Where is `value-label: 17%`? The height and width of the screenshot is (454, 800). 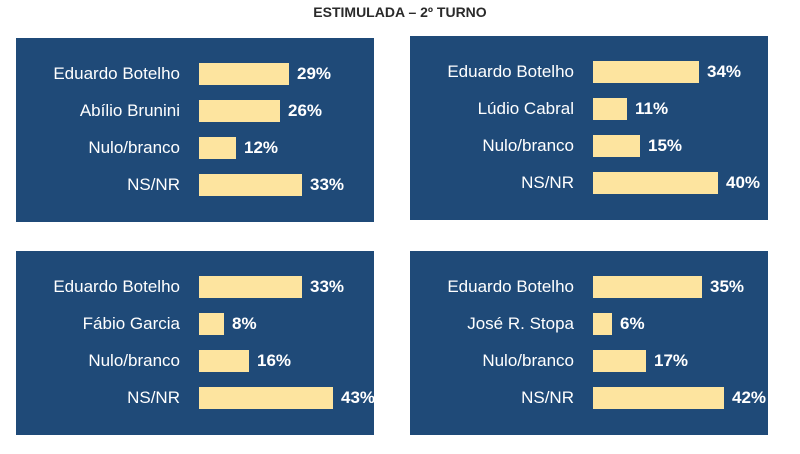 value-label: 17% is located at coordinates (671, 360).